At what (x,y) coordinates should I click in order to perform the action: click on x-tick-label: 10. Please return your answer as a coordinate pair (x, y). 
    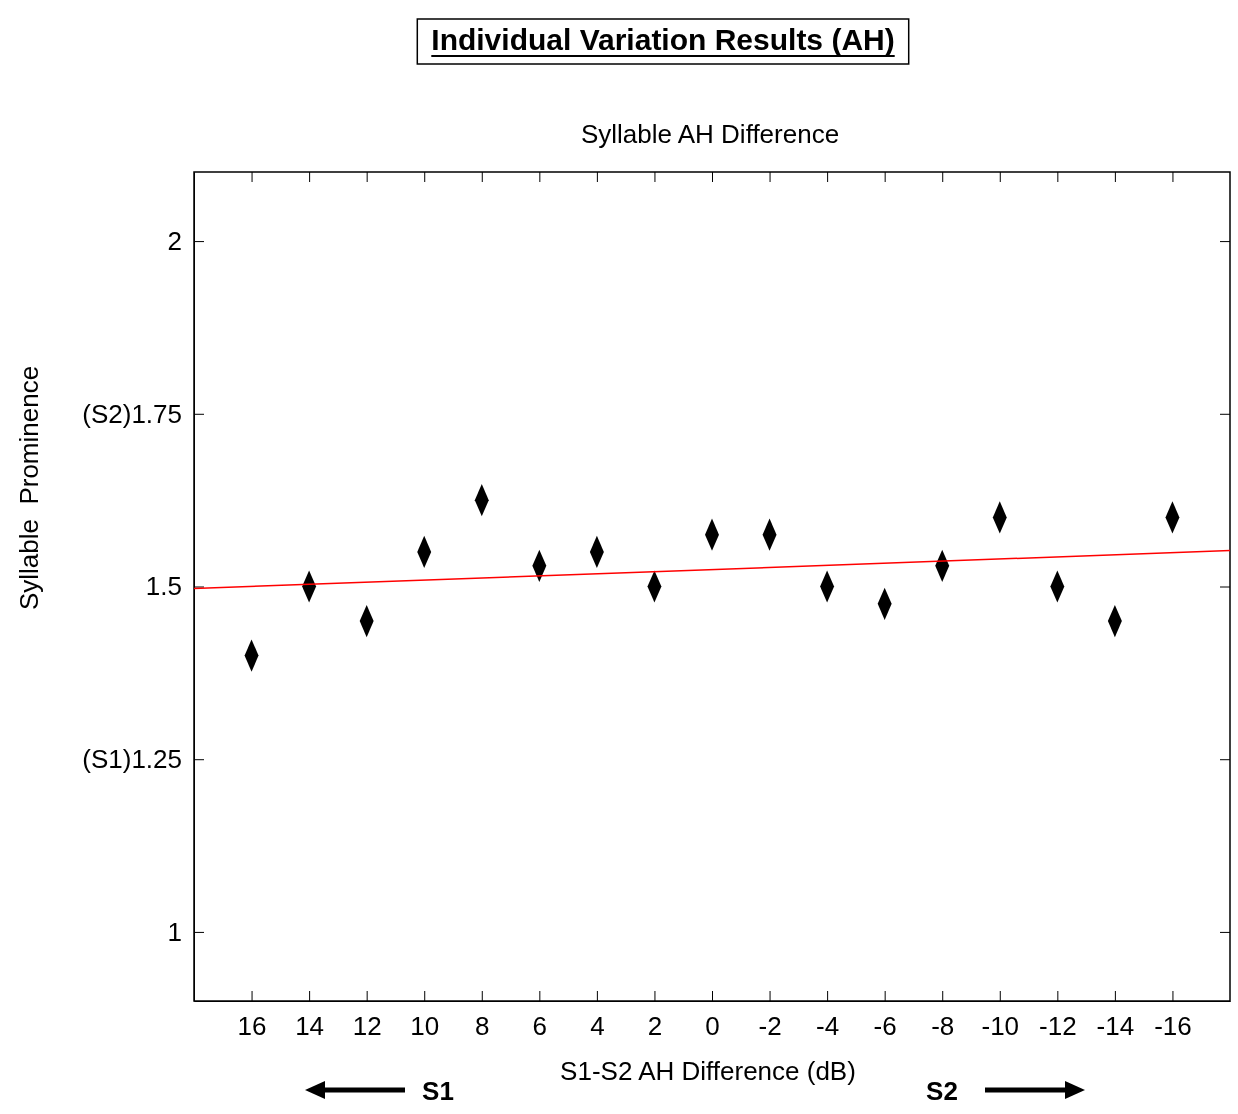
    Looking at the image, I should click on (425, 1026).